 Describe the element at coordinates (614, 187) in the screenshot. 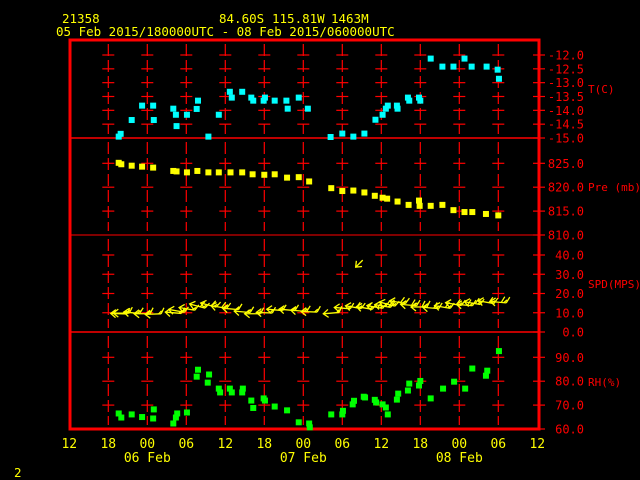

I see `panel-ylabel: Pre (mb)` at that location.